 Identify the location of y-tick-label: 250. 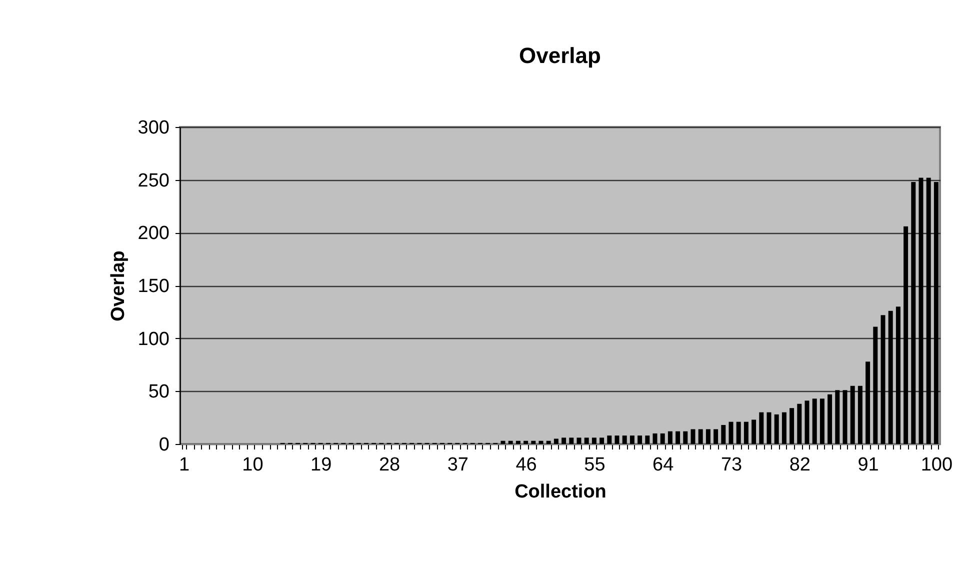
(154, 181).